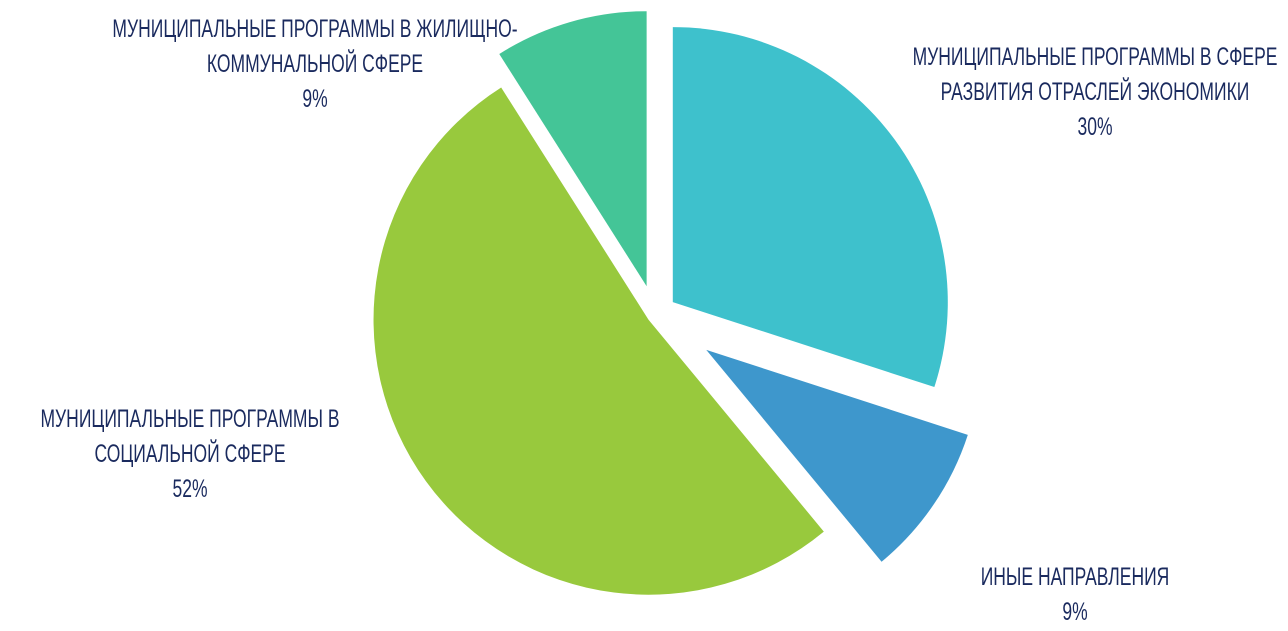  Describe the element at coordinates (1075, 577) in the screenshot. I see `category-name: ИНЫЕ НАПРАВЛЕНИЯ` at that location.